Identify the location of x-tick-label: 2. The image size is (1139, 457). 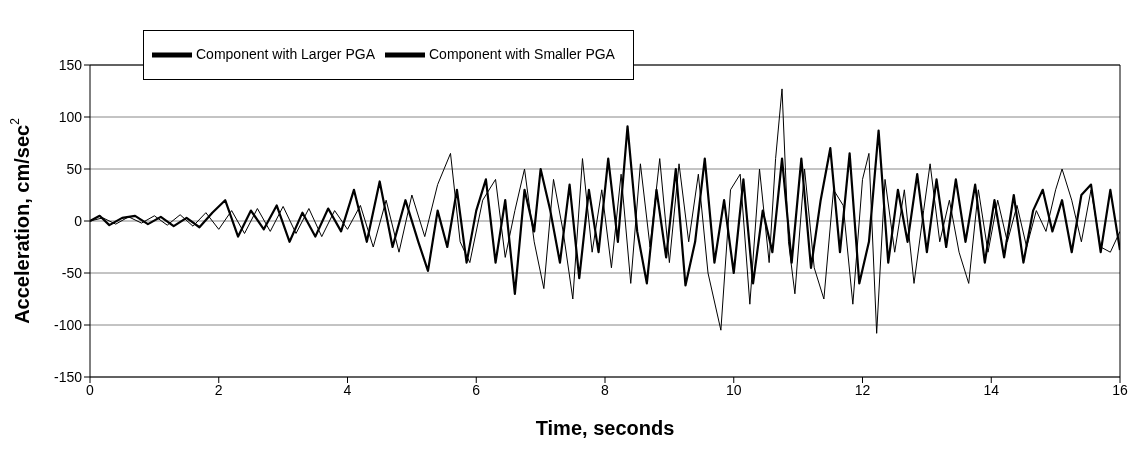
(218, 389).